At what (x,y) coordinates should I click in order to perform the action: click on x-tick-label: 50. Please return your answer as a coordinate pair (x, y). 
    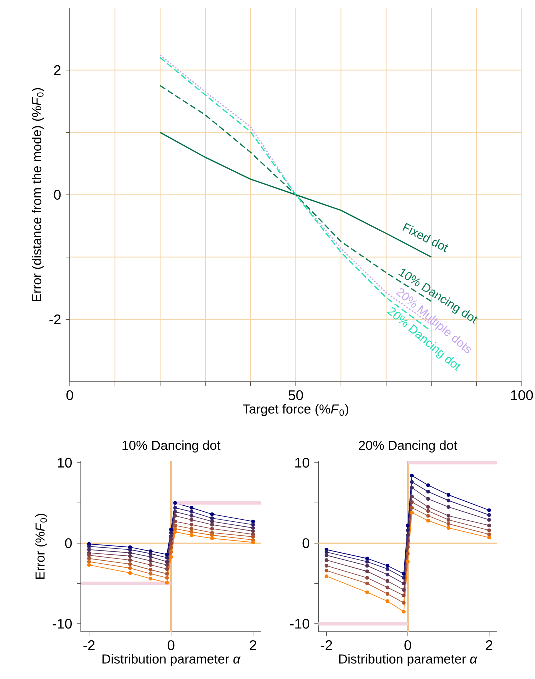
    Looking at the image, I should click on (296, 395).